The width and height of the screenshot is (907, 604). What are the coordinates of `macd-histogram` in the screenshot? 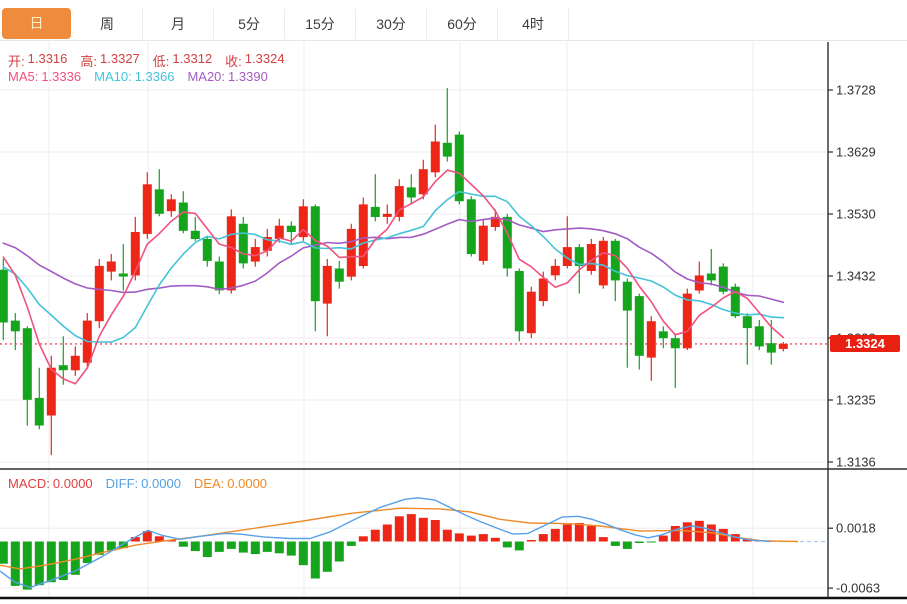 It's located at (388, 552).